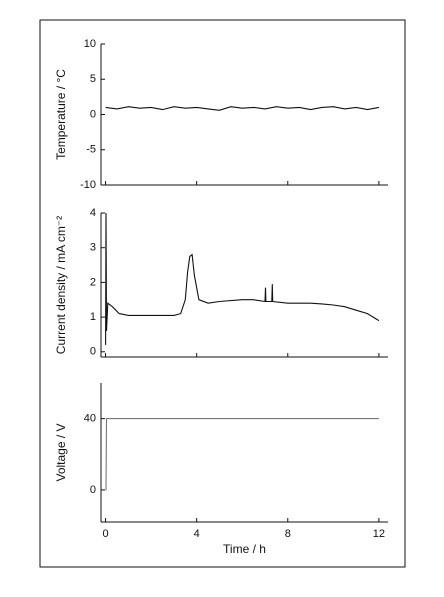  What do you see at coordinates (90, 44) in the screenshot?
I see `y-tick-label: 10` at bounding box center [90, 44].